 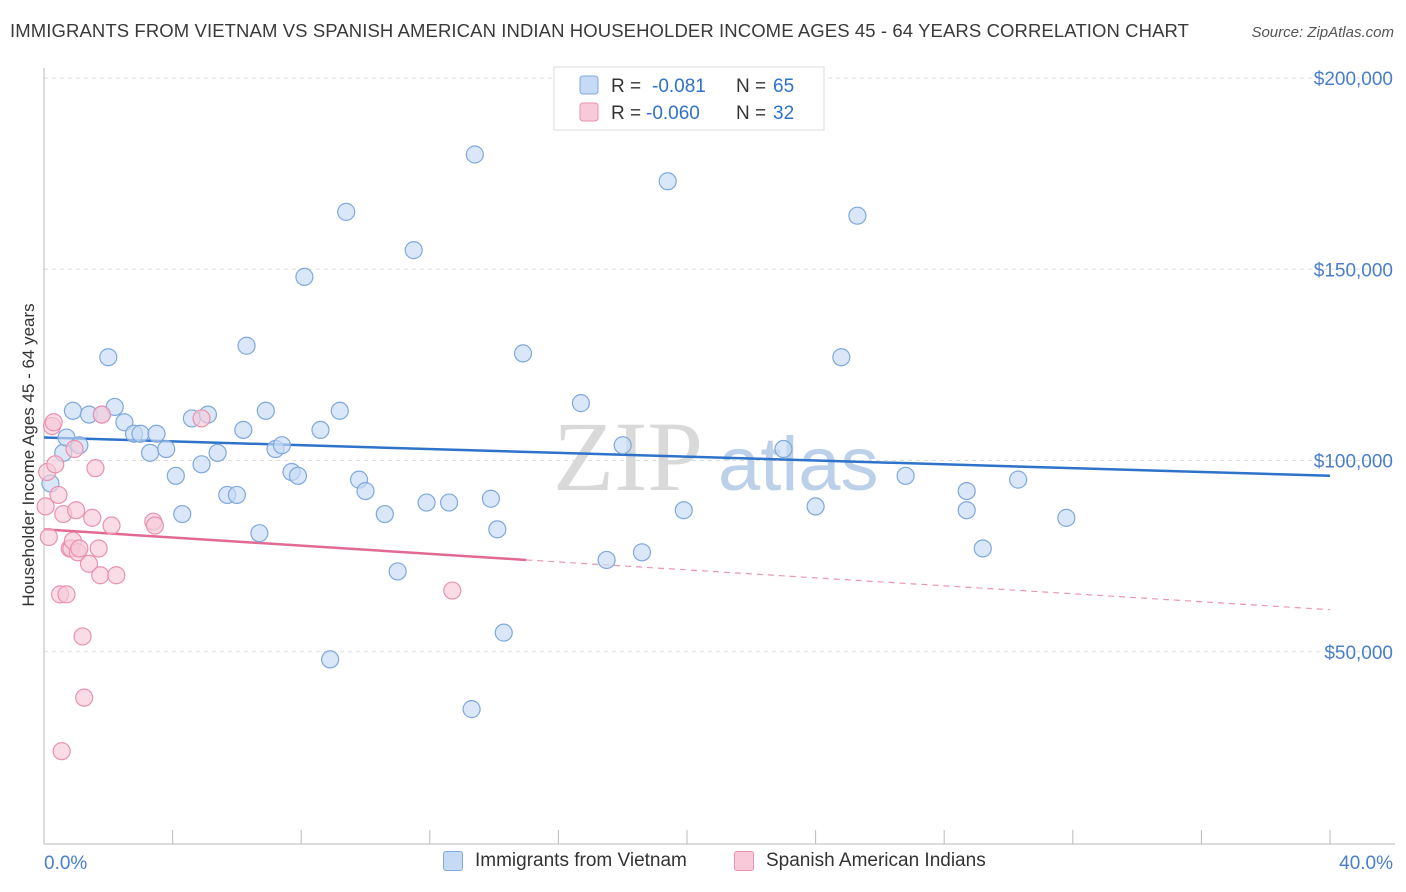 I want to click on y-tick-label: $100,000, so click(x=1353, y=462).